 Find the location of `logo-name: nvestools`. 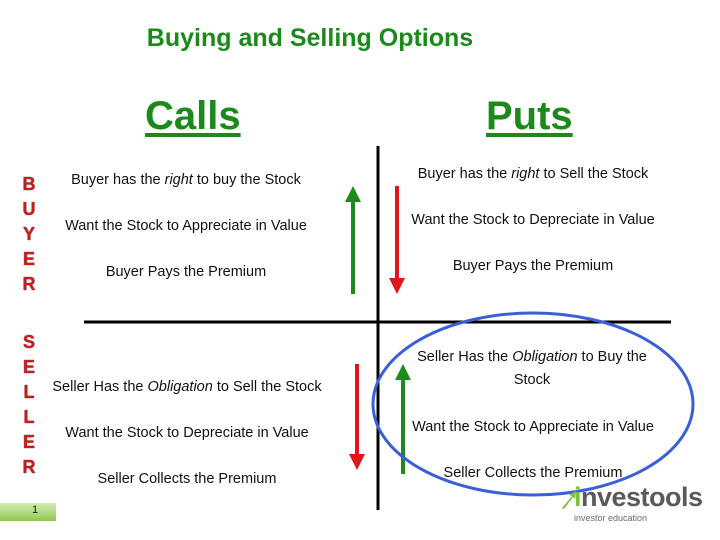

logo-name: nvestools is located at coordinates (642, 497).